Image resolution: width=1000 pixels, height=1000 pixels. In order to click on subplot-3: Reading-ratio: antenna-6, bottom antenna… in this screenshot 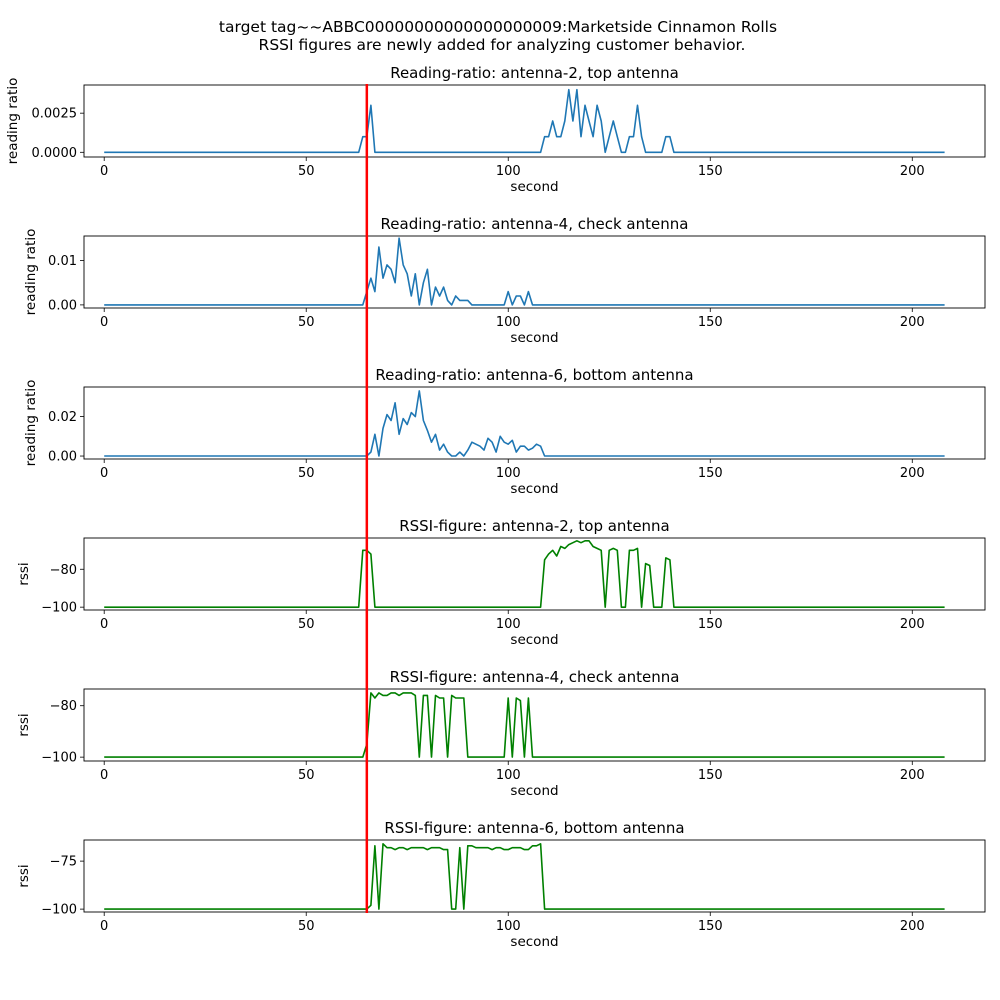, I will do `click(504, 431)`.